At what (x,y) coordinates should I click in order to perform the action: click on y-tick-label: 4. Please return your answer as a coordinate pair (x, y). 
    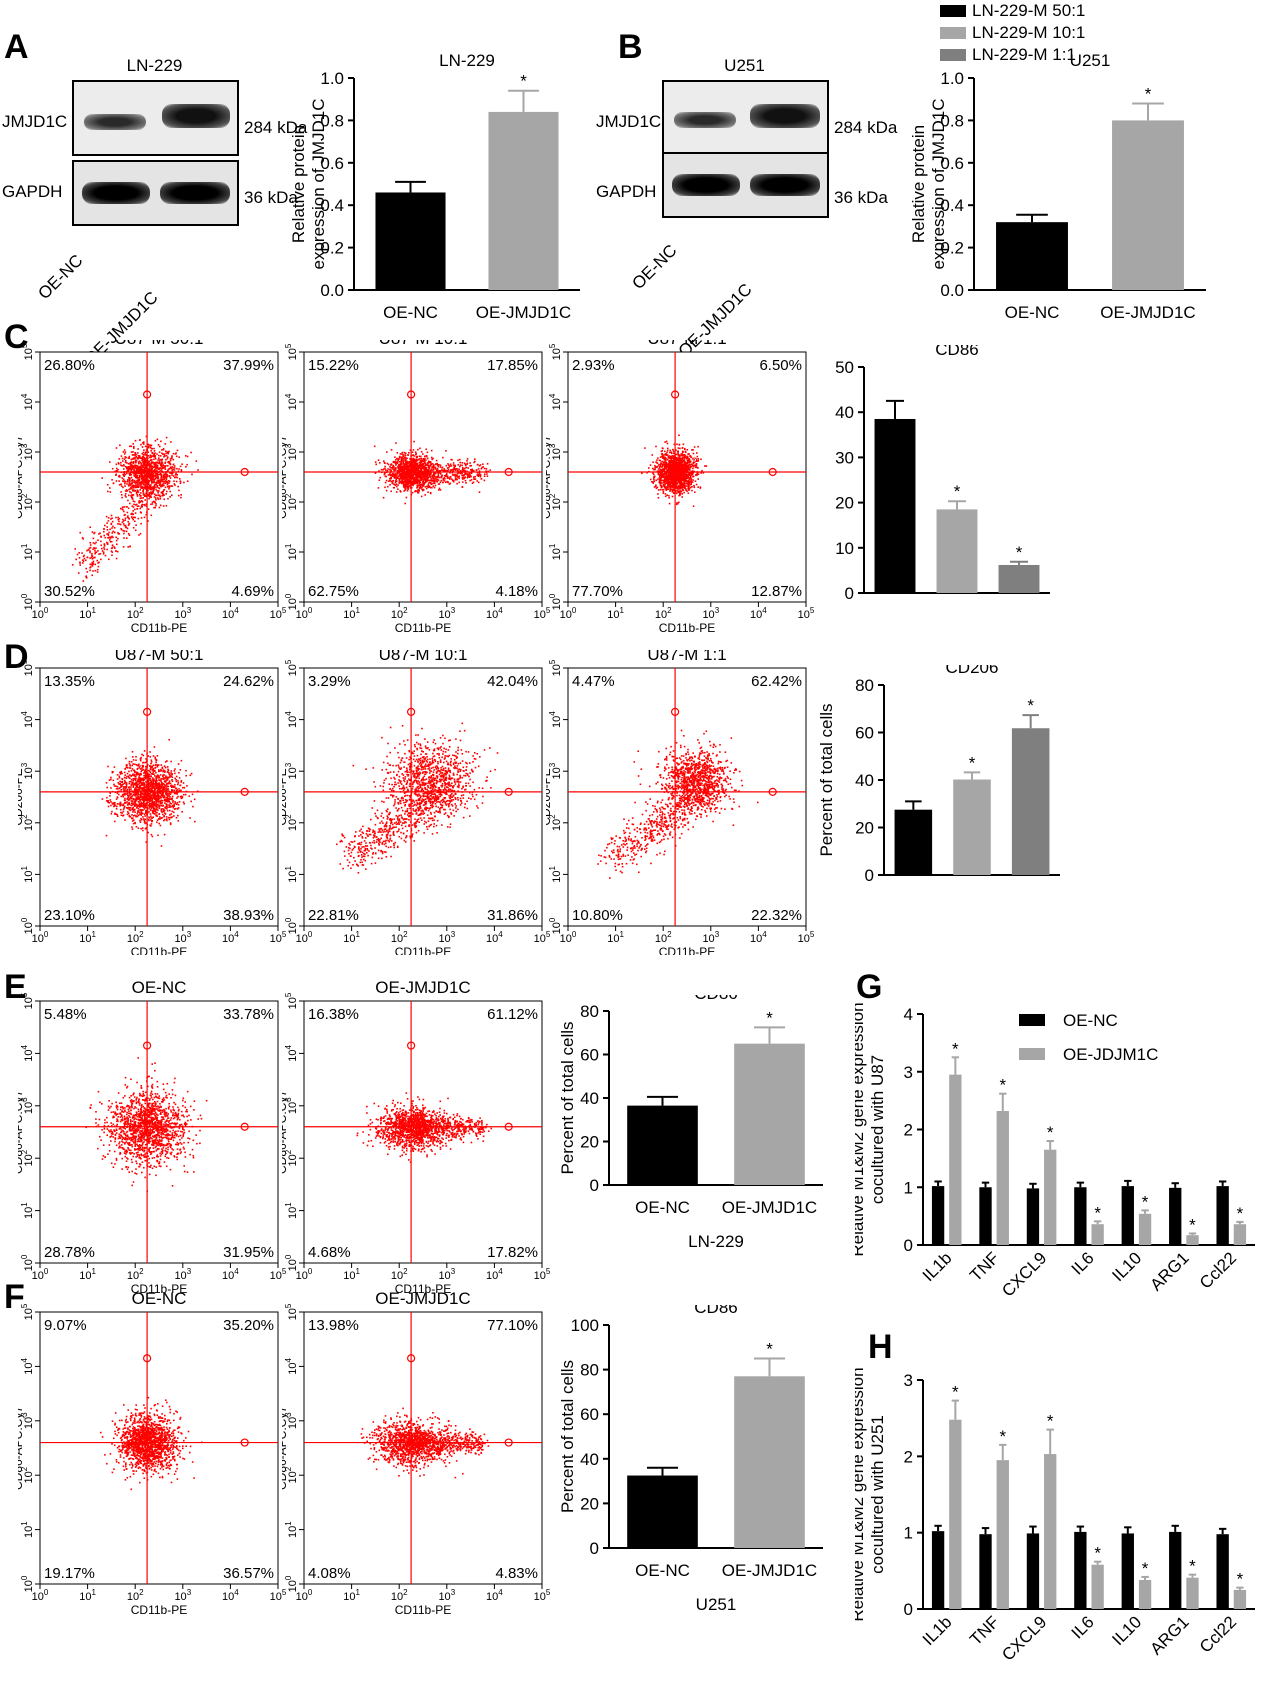
    Looking at the image, I should click on (908, 1014).